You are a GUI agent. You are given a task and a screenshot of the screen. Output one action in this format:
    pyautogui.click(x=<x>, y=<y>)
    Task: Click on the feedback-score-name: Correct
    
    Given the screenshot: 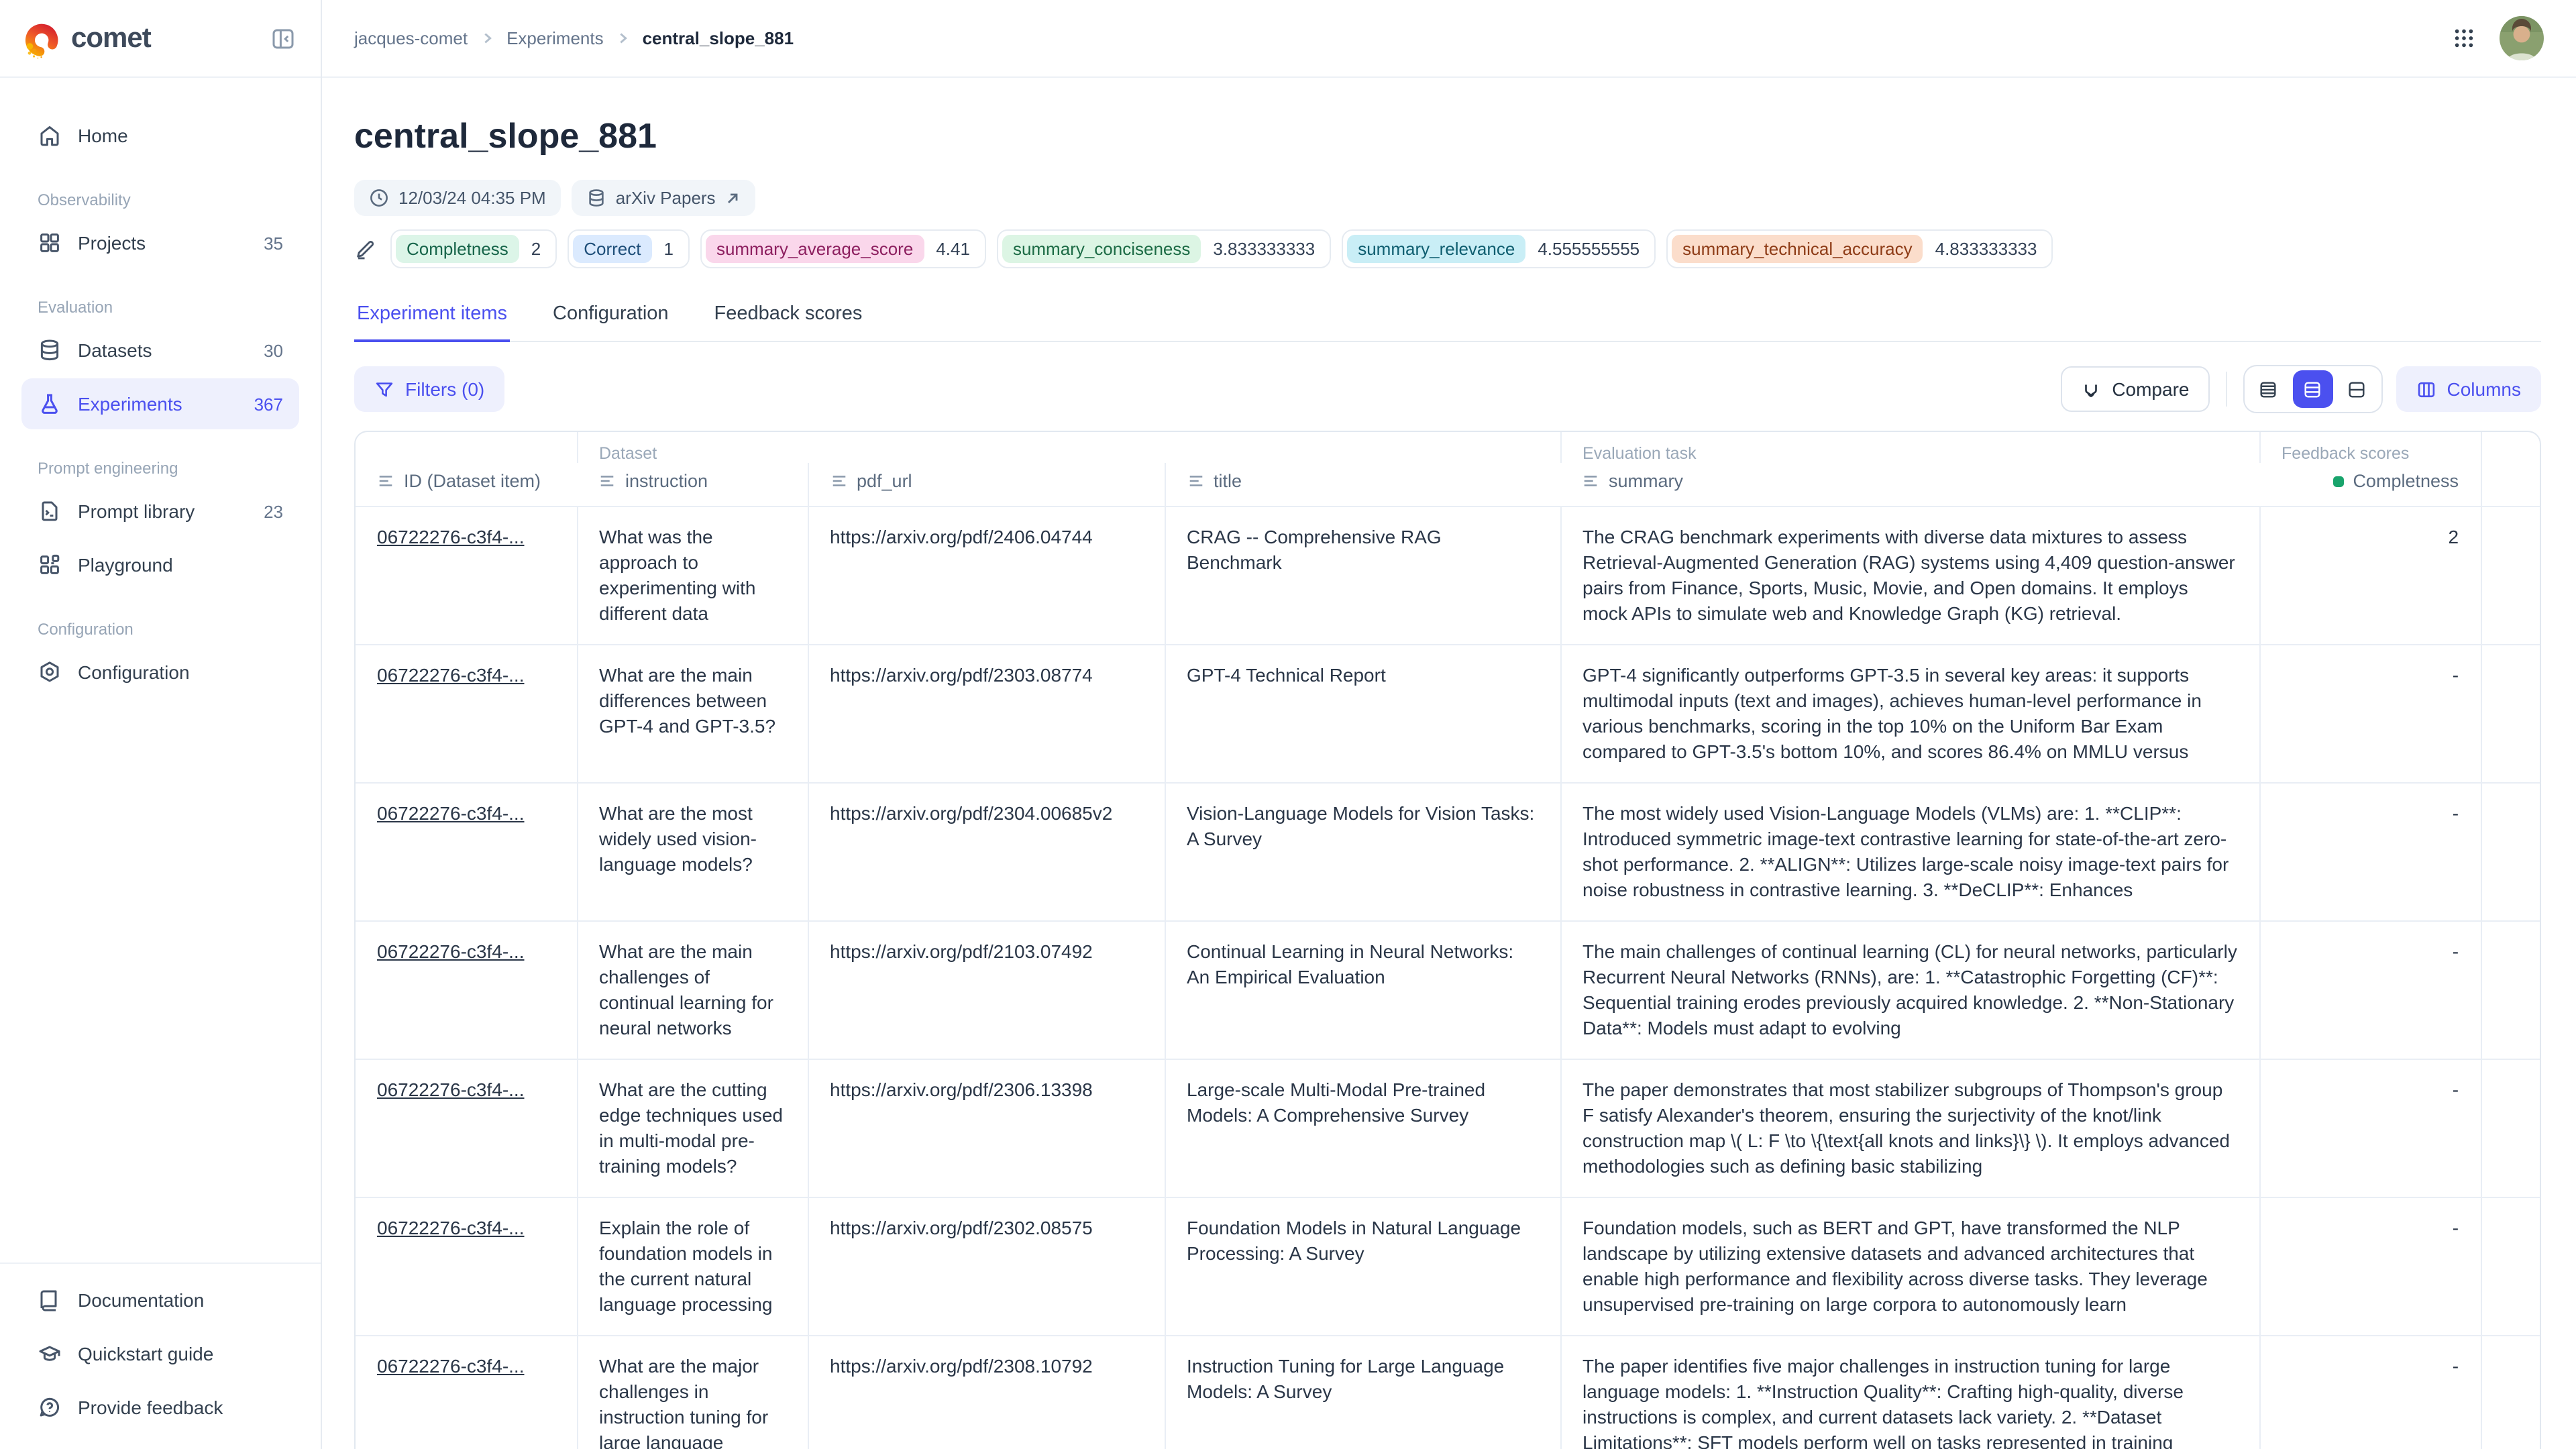 What is the action you would take?
    pyautogui.click(x=612, y=249)
    